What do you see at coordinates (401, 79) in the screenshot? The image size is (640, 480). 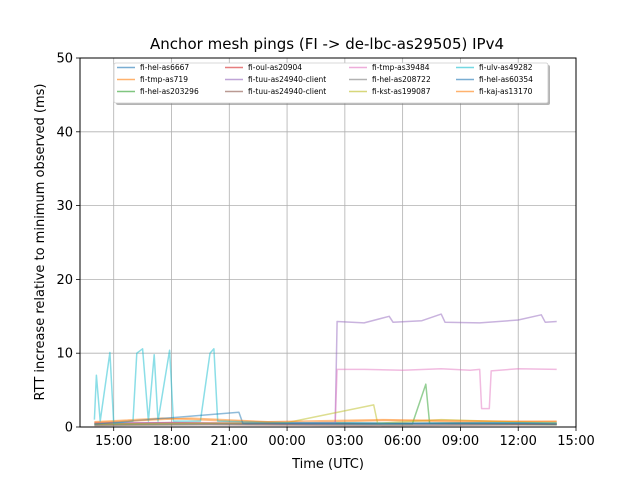 I see `legend-label-7: fi-hel-as208722` at bounding box center [401, 79].